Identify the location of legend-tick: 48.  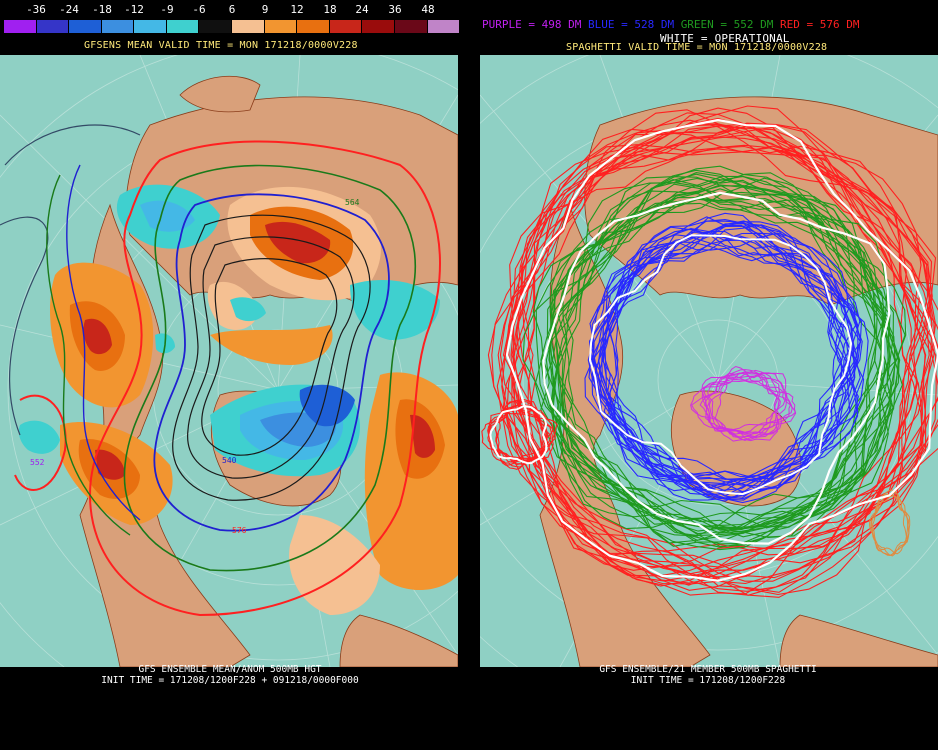
(428, 9).